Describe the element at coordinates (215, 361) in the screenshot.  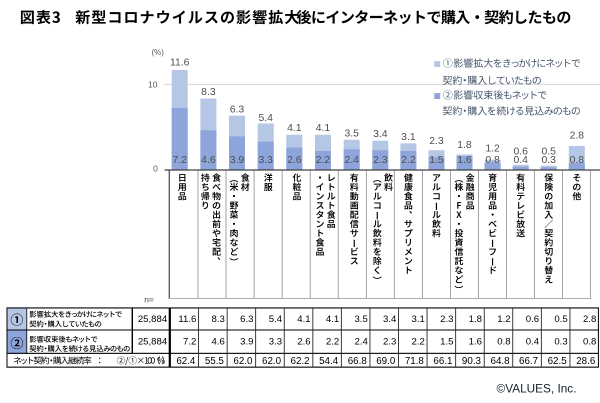
I see `svg-text: 55.5` at that location.